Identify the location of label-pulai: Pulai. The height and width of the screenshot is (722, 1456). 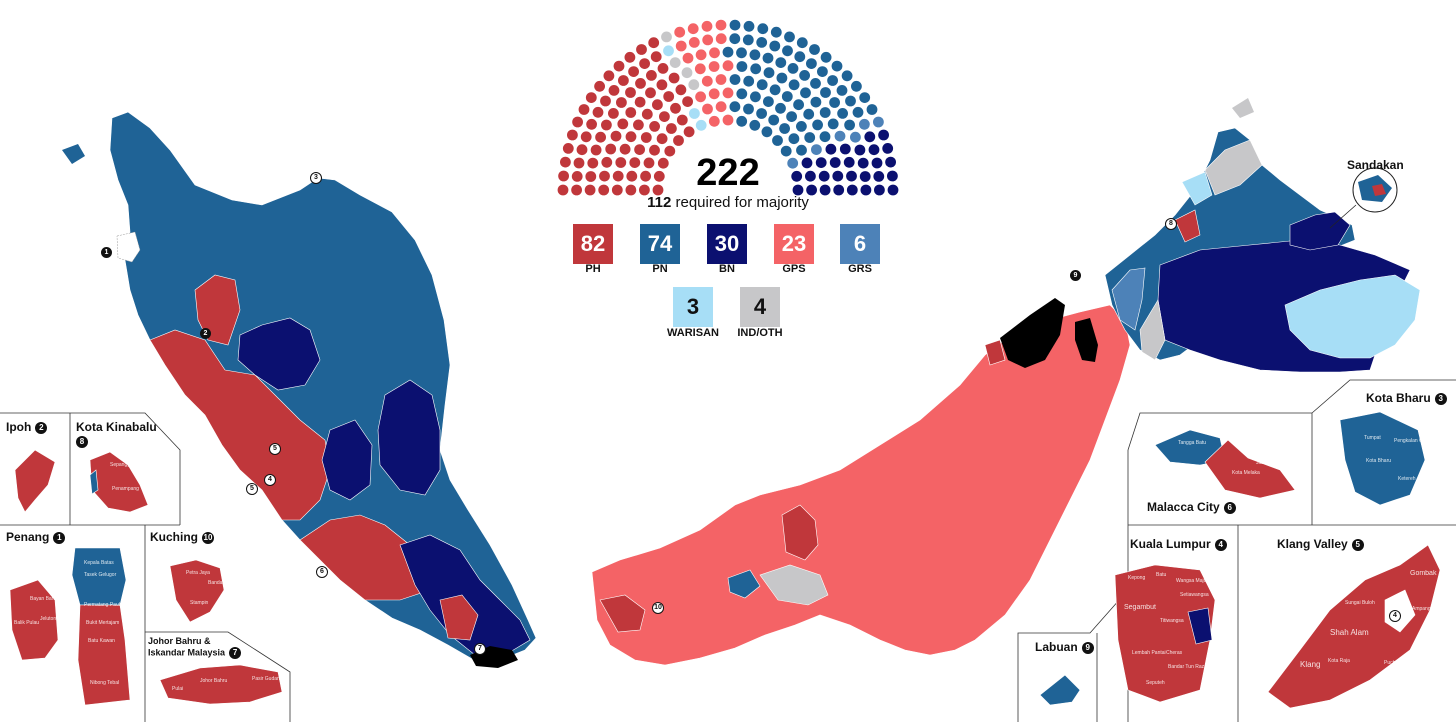
(178, 689).